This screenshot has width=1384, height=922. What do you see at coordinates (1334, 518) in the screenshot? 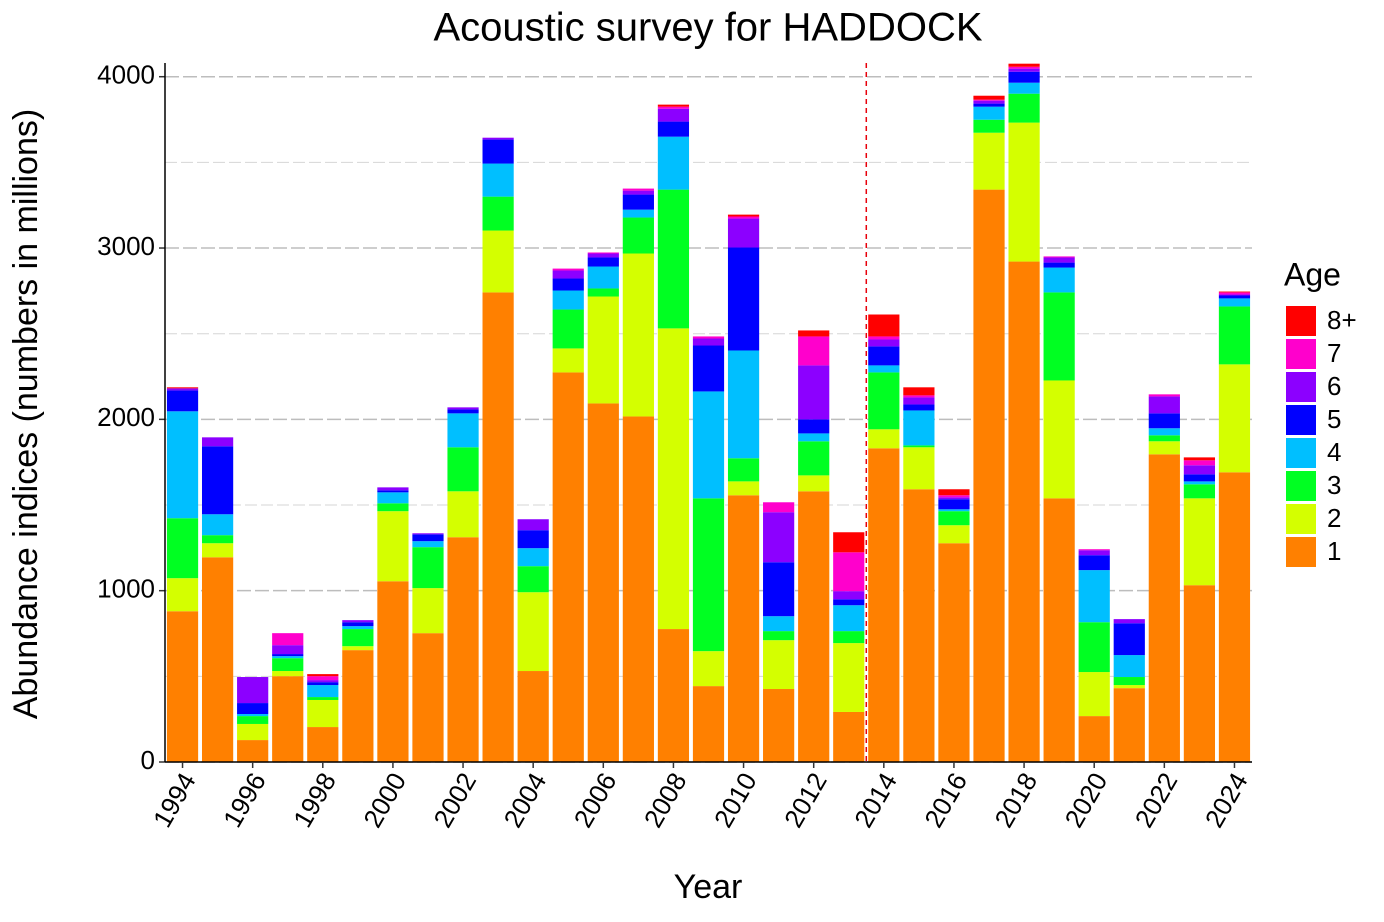
I see `legend-label: 2` at bounding box center [1334, 518].